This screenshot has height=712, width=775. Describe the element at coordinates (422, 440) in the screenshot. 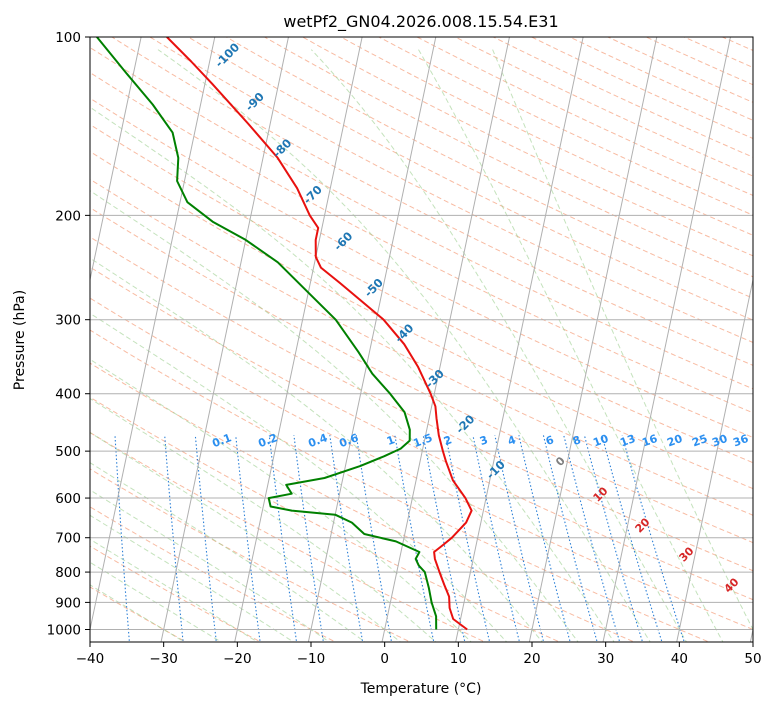

I see `mixing-ratio-label: 1.5` at that location.